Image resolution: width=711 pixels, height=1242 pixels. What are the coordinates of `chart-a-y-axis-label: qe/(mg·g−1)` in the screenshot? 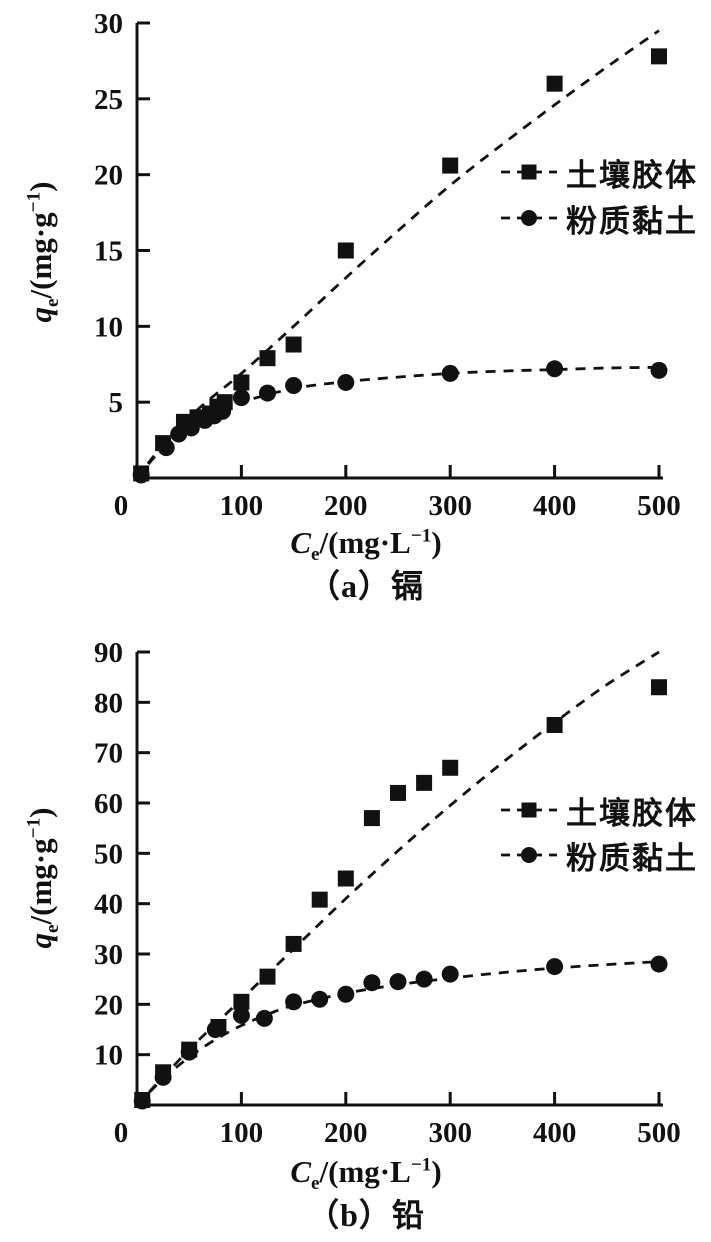 It's located at (43, 252).